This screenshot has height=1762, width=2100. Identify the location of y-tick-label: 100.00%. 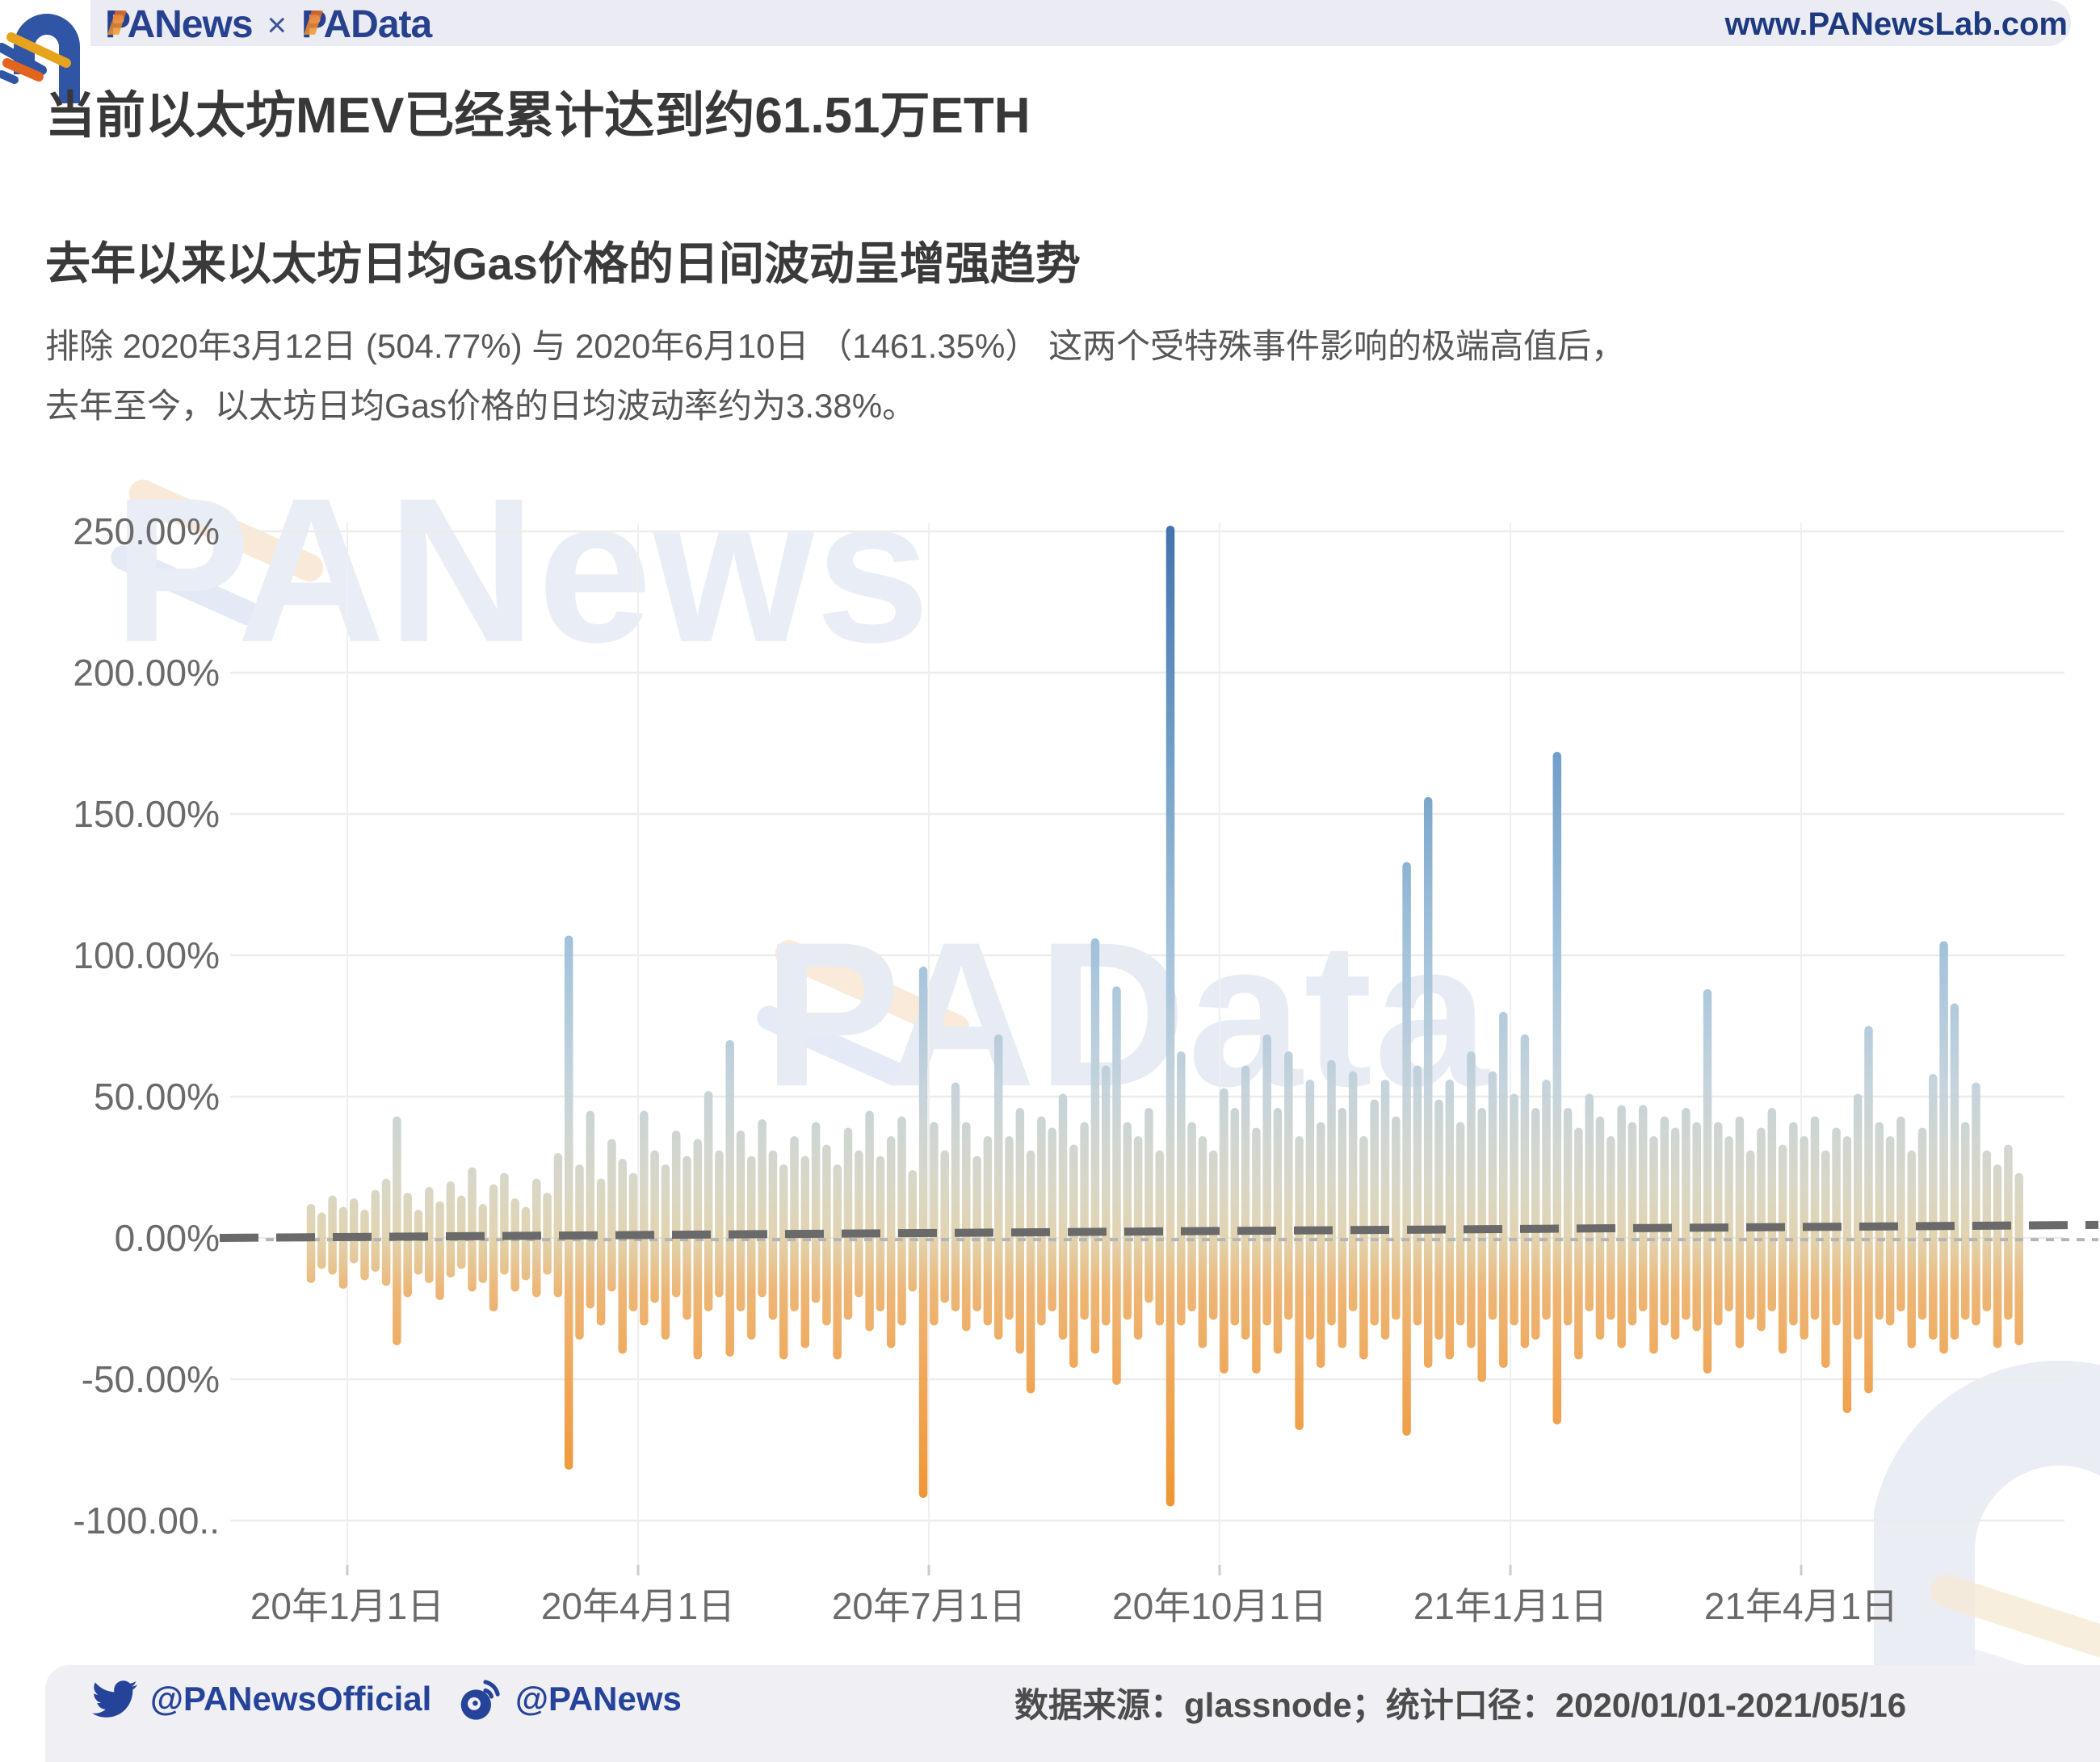
(146, 955).